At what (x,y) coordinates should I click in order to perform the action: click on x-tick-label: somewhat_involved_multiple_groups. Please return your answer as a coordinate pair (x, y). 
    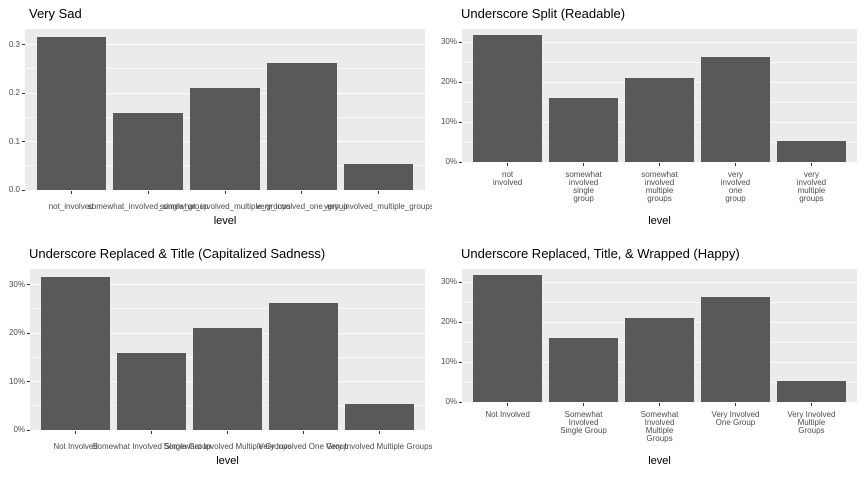
    Looking at the image, I should click on (225, 206).